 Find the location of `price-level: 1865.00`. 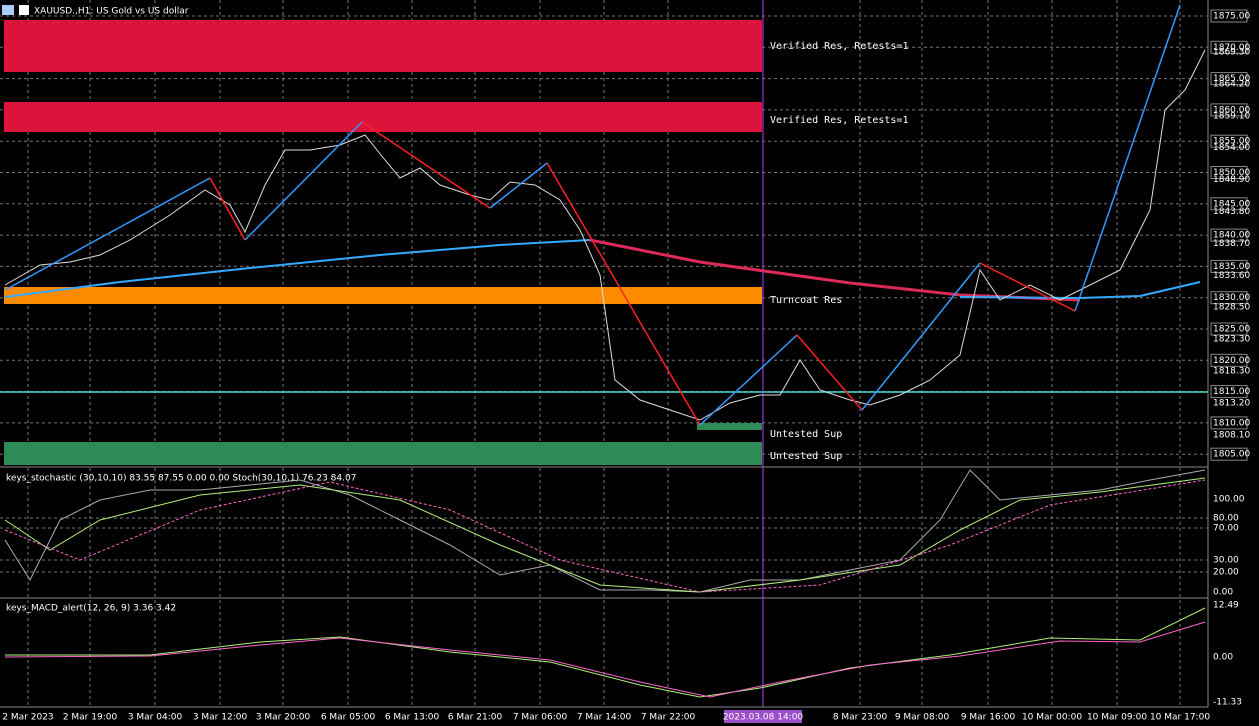

price-level: 1865.00 is located at coordinates (1231, 79).